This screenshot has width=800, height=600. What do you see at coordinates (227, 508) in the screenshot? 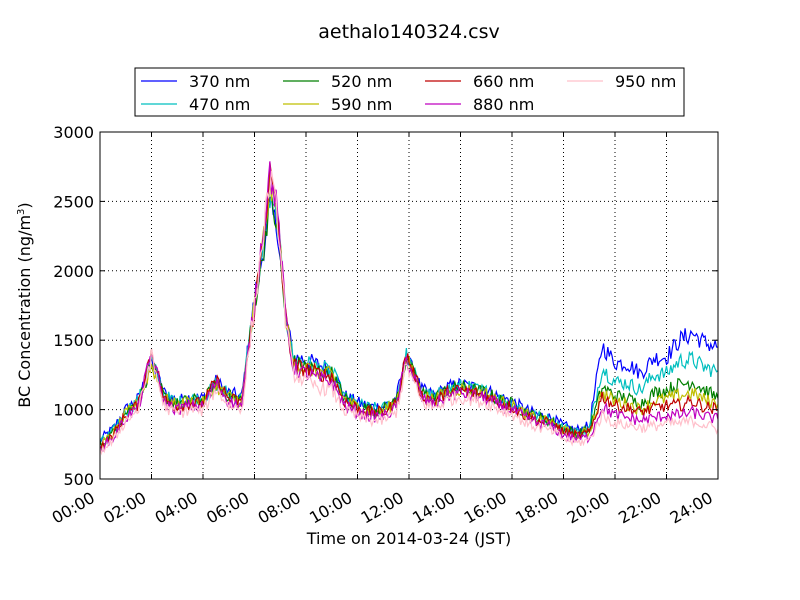
I see `x-tick-label: 06:00` at bounding box center [227, 508].